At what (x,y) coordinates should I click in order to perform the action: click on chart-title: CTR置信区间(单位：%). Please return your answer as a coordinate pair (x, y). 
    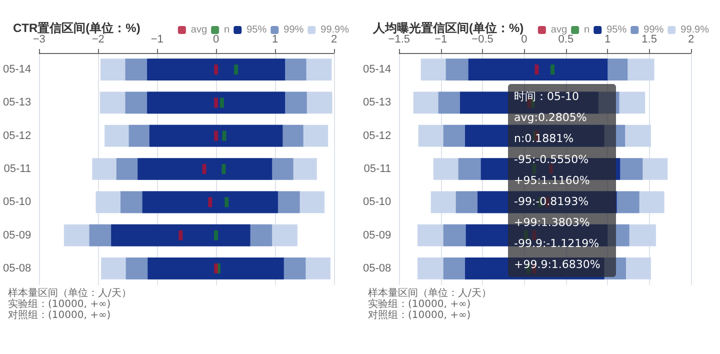
    Looking at the image, I should click on (76, 28).